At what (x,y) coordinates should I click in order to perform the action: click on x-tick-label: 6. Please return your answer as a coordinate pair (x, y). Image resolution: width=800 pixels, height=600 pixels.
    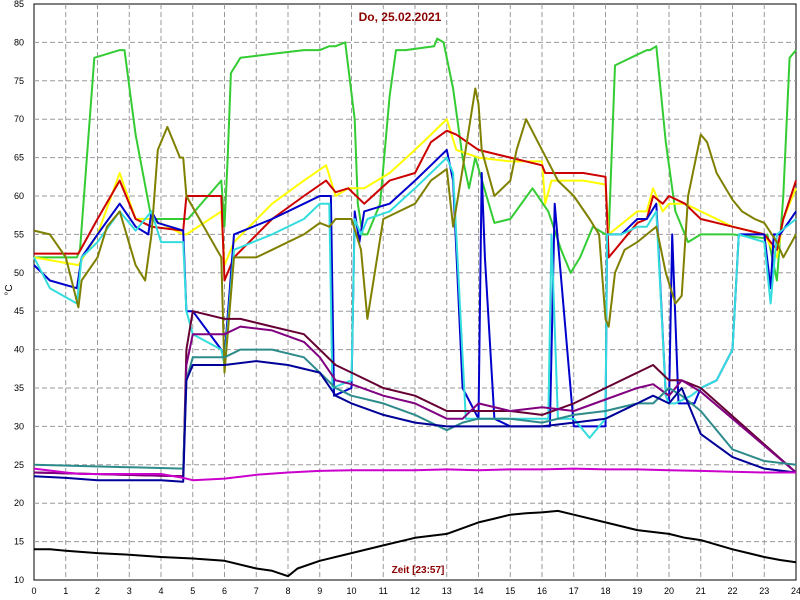
    Looking at the image, I should click on (224, 591).